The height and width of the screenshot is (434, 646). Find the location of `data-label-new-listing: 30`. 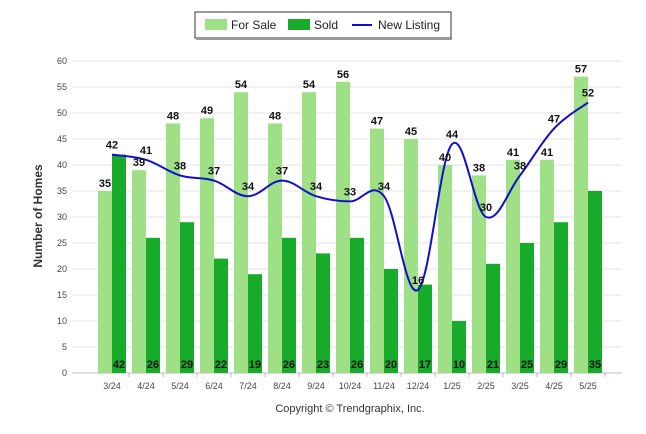

data-label-new-listing: 30 is located at coordinates (486, 208).